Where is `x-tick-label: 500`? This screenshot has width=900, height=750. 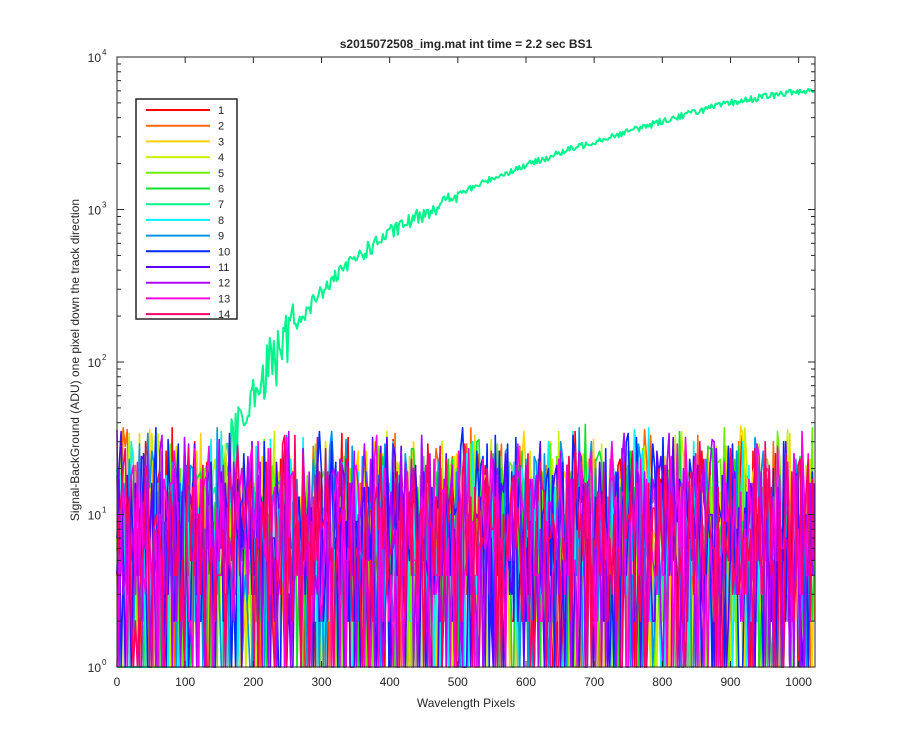
x-tick-label: 500 is located at coordinates (458, 682).